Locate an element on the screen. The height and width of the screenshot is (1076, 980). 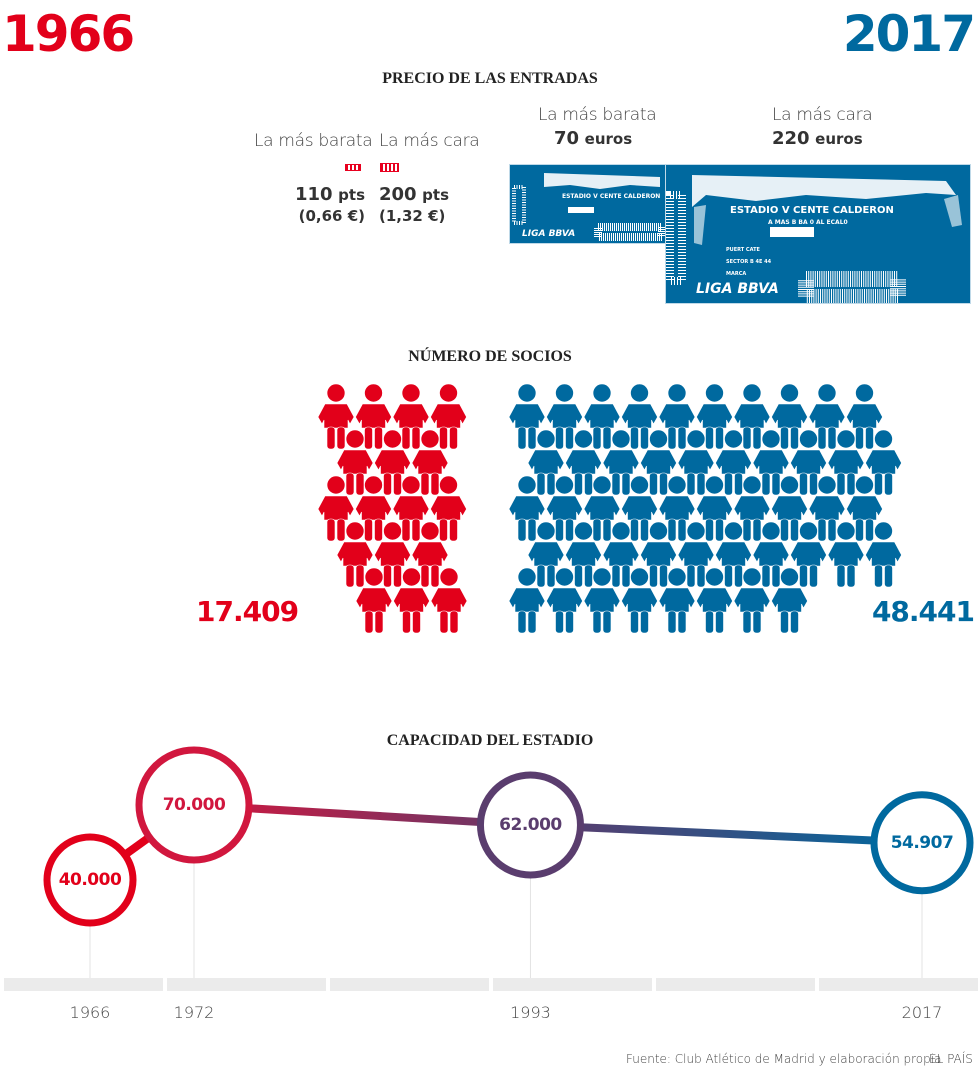
capacity-point-1993 is located at coordinates (530, 825).